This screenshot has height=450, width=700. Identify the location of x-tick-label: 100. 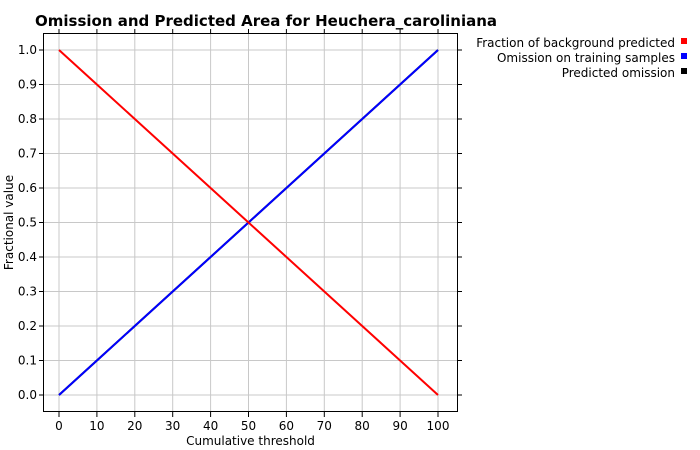
(438, 426).